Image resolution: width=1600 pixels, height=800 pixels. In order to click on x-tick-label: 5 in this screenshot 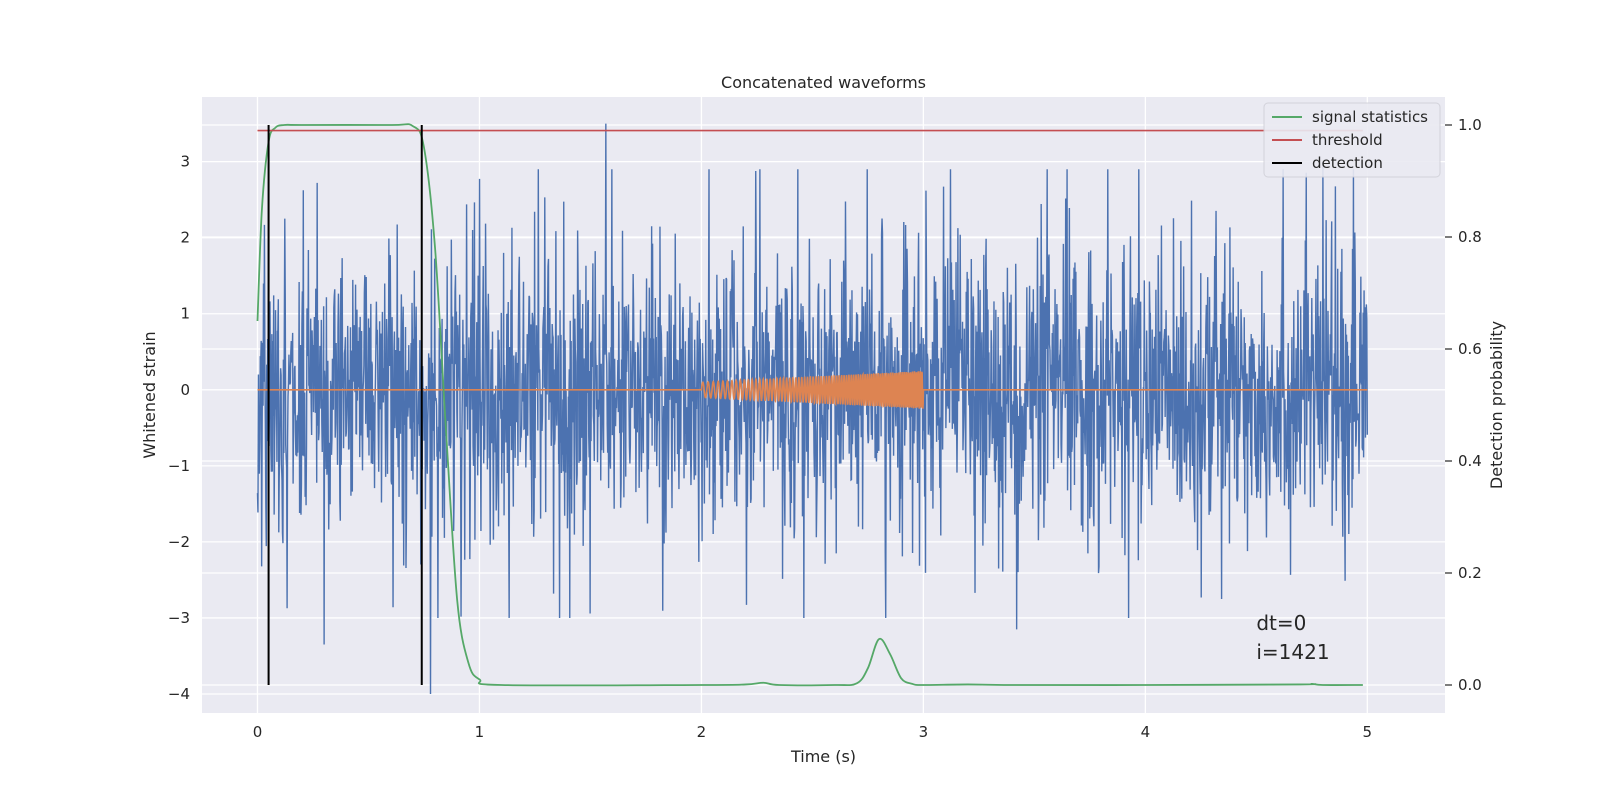, I will do `click(1368, 732)`.